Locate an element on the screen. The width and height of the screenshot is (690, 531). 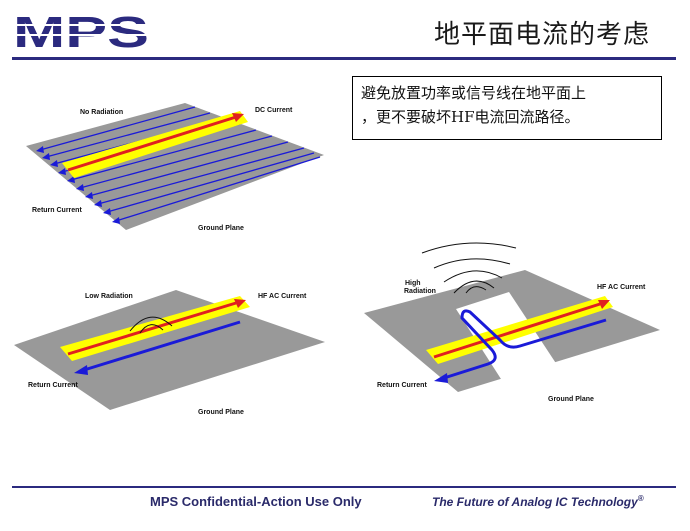
ground-slot is located at coordinates (510, 342).